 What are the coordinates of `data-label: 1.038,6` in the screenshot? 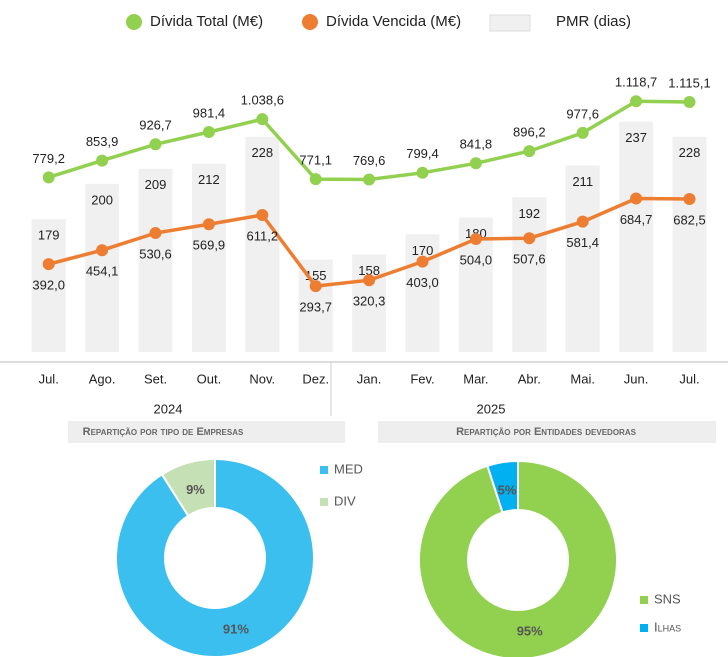 It's located at (262, 100).